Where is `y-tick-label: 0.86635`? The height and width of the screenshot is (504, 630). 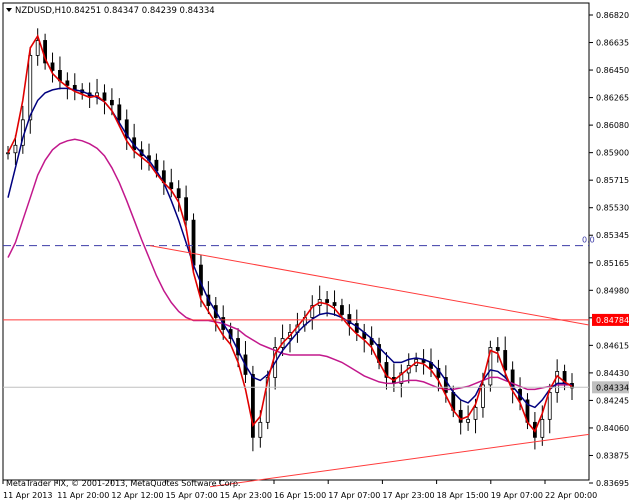
y-tick-label: 0.86635 is located at coordinates (612, 43).